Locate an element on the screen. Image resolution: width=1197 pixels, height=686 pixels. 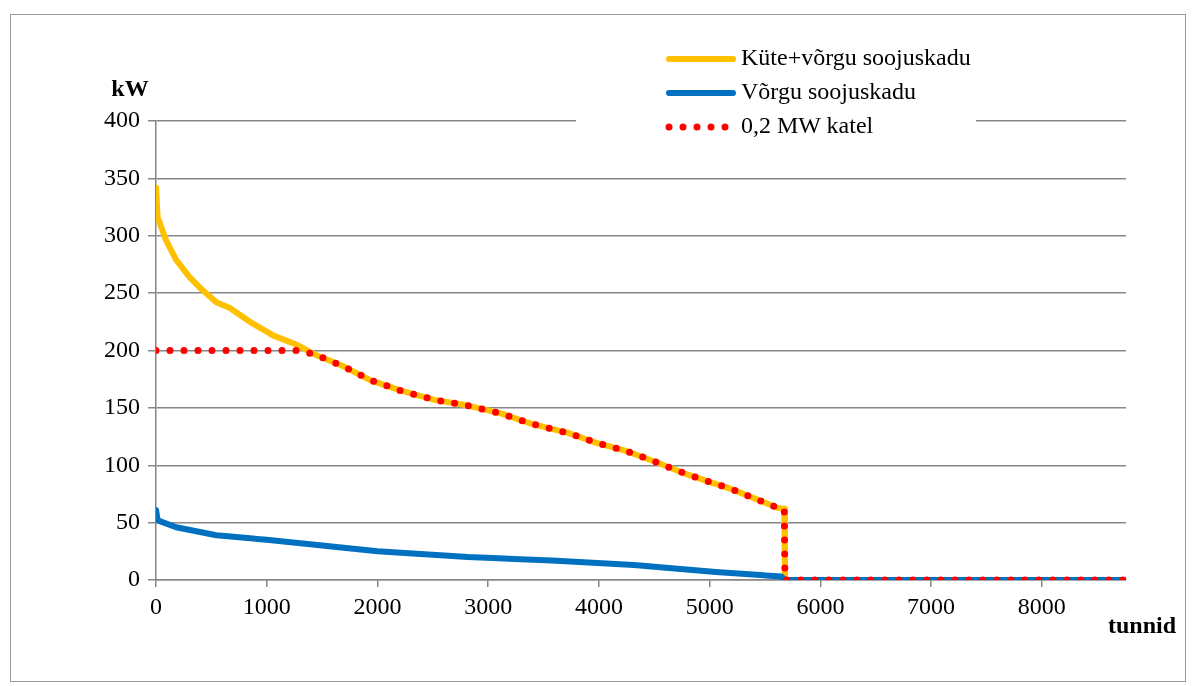
y-tick-label: 100 is located at coordinates (122, 463).